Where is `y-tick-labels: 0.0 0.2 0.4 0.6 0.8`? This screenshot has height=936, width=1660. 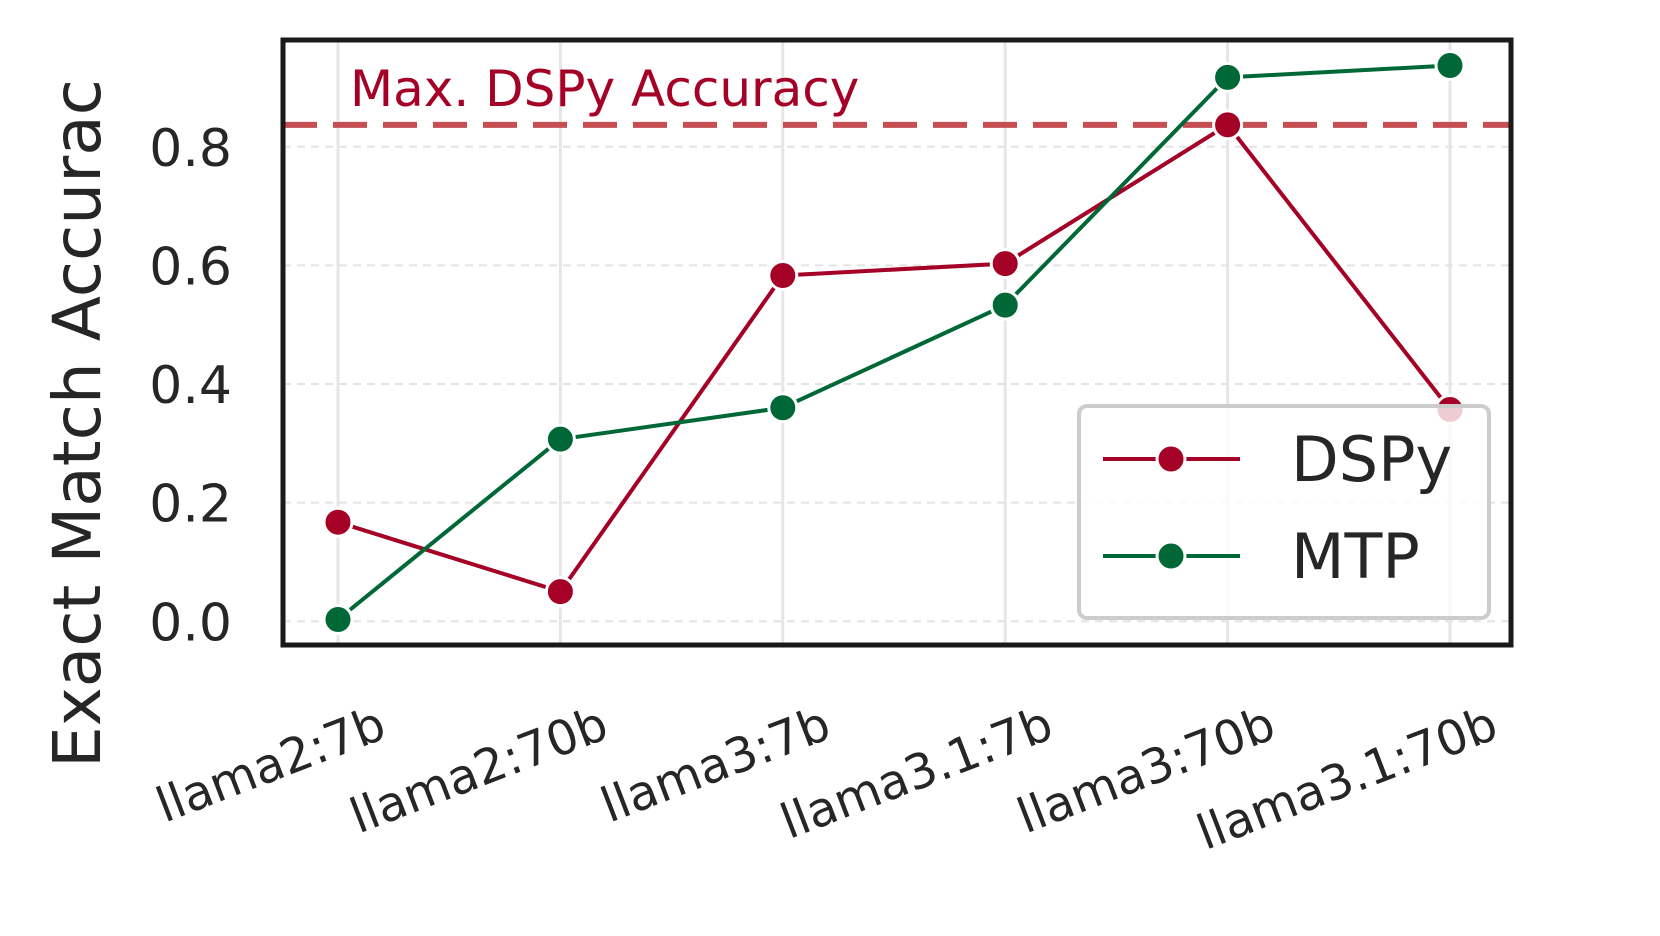
y-tick-labels: 0.0 0.2 0.4 0.6 0.8 is located at coordinates (190, 386).